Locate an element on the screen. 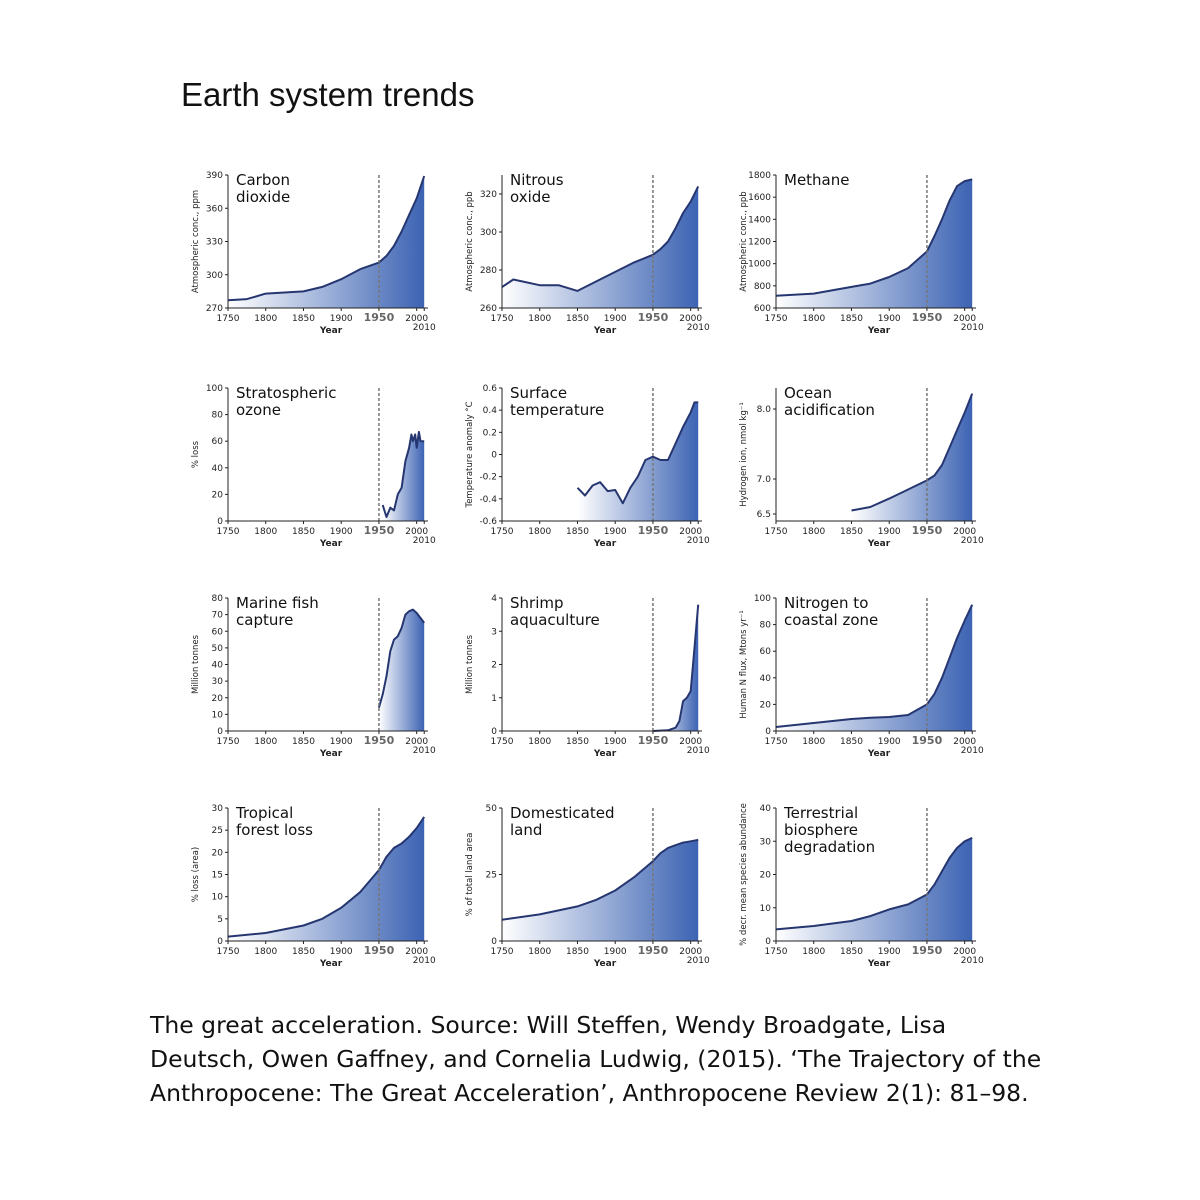 The height and width of the screenshot is (1200, 1200). y-tick-label: 4 is located at coordinates (494, 599).